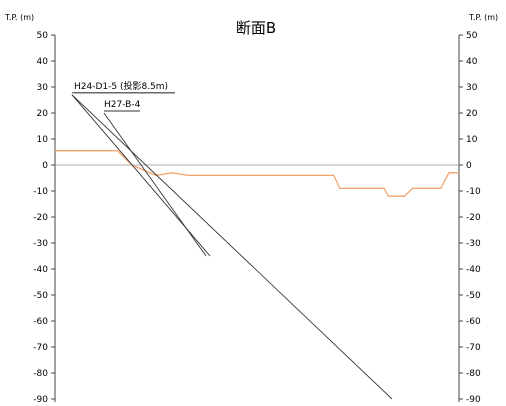  I want to click on left-tick-label: -70, so click(40, 348).